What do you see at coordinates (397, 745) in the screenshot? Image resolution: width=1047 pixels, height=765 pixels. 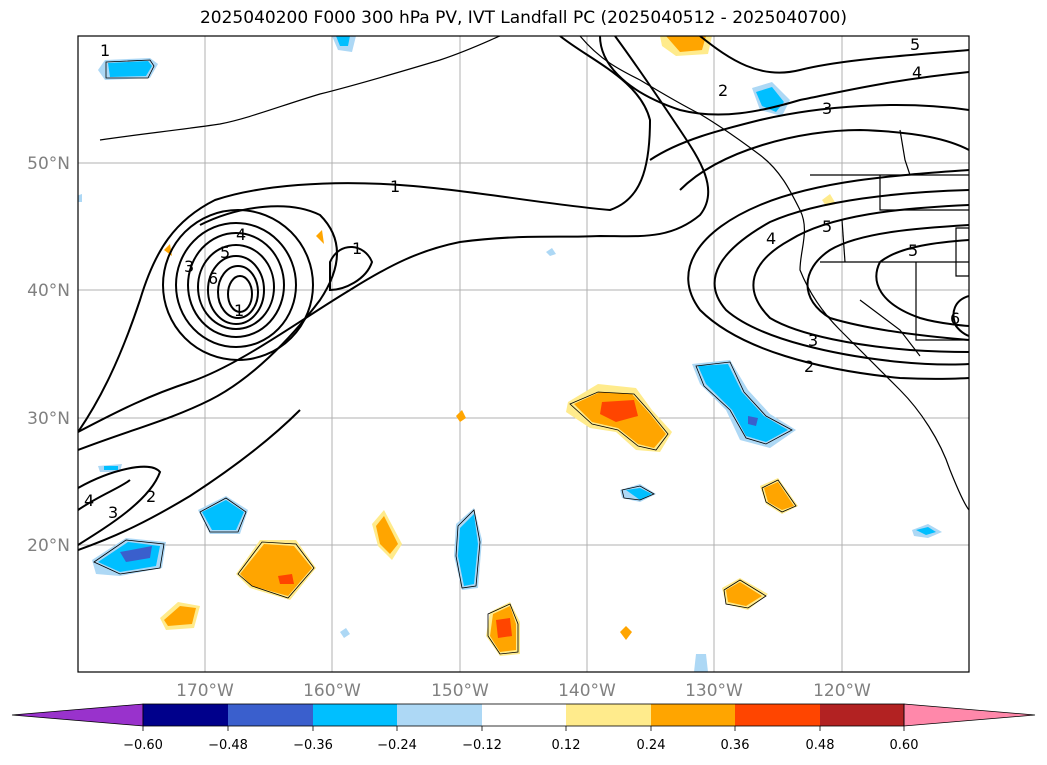 I see `colorbar-tick: −0.24` at bounding box center [397, 745].